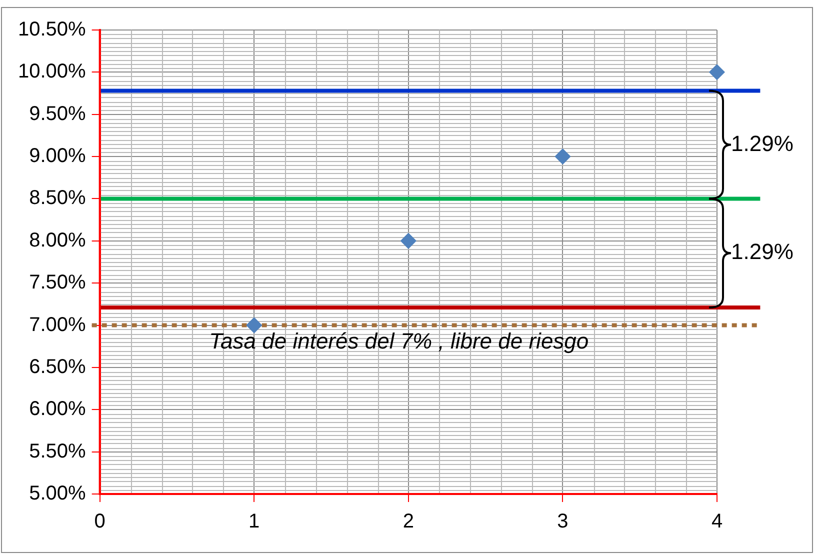 The image size is (817, 559). Describe the element at coordinates (57, 451) in the screenshot. I see `y-tick-label: 5.50%` at that location.